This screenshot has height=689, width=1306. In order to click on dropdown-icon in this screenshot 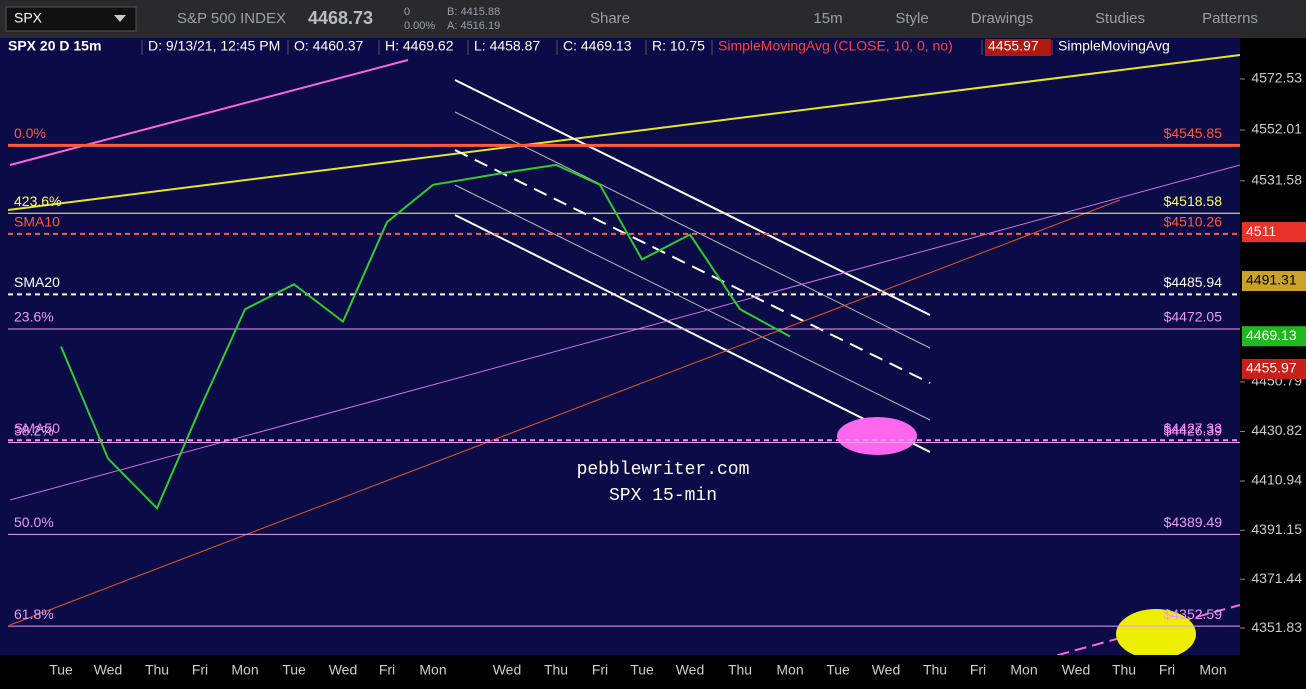, I will do `click(120, 18)`.